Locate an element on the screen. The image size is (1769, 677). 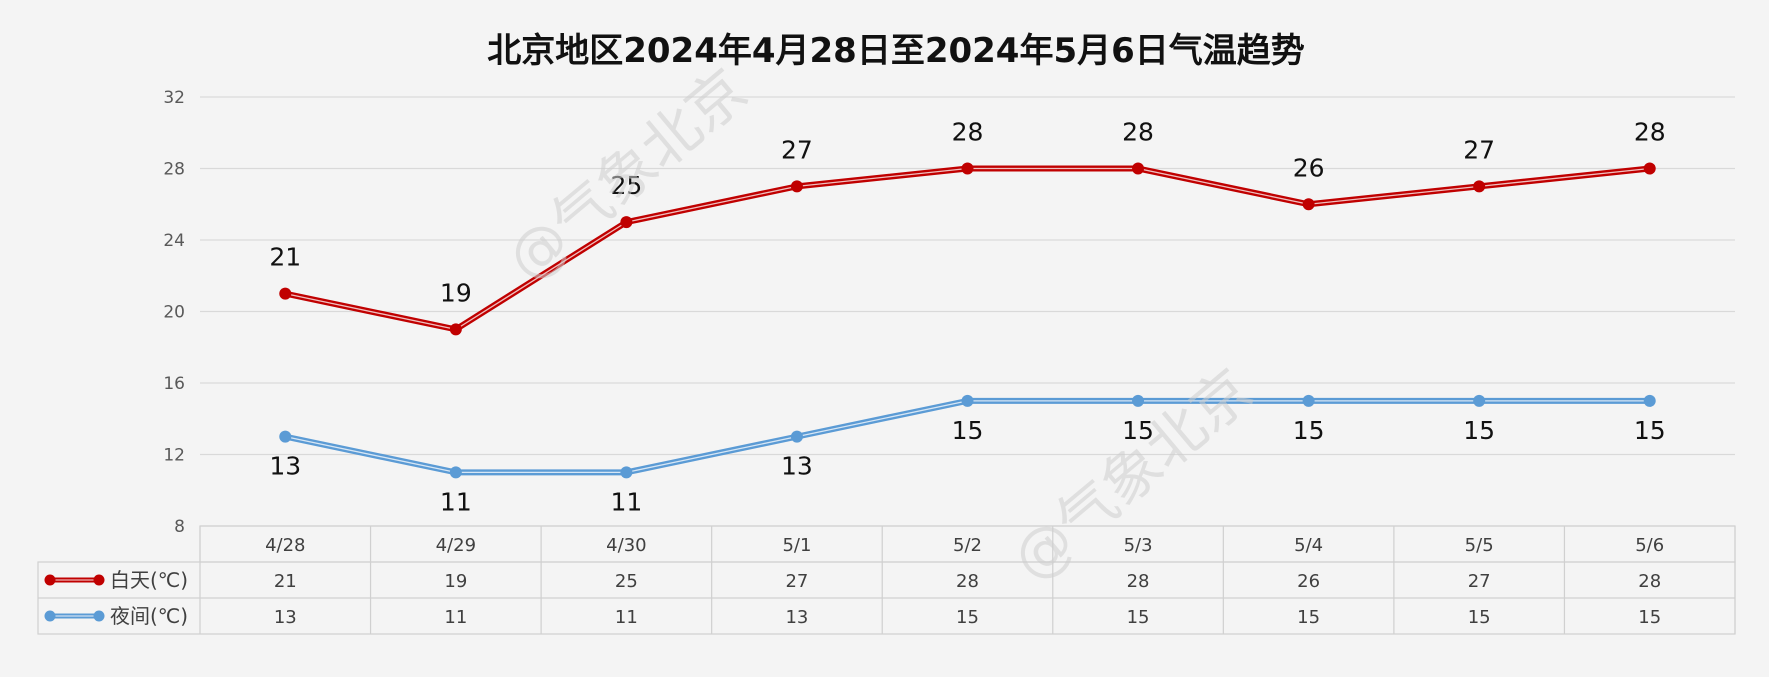
y-tick-label: 20 is located at coordinates (174, 313).